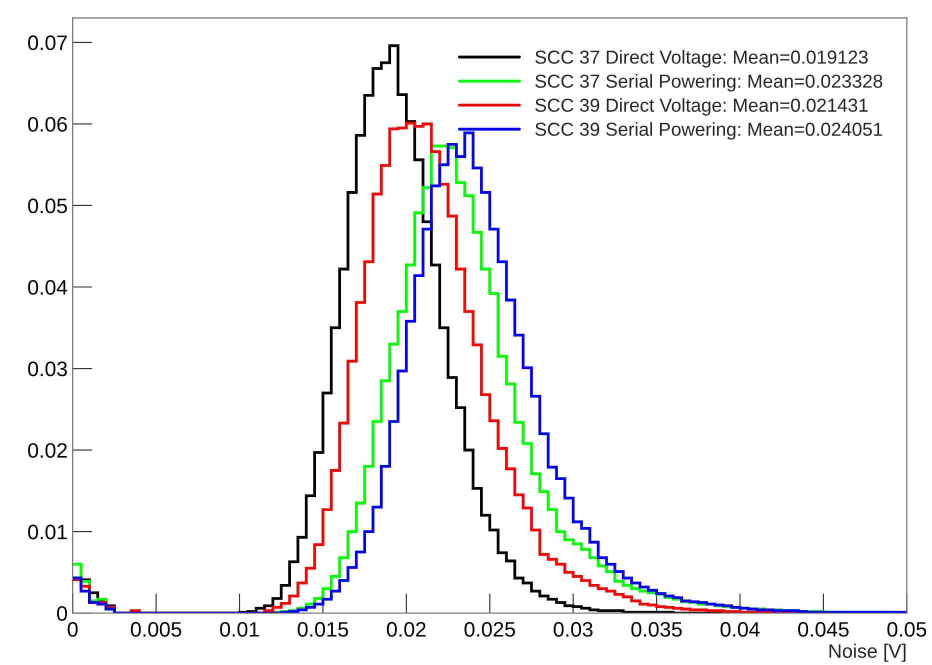 This screenshot has width=932, height=665. I want to click on x-tick-label: 0.01, so click(239, 629).